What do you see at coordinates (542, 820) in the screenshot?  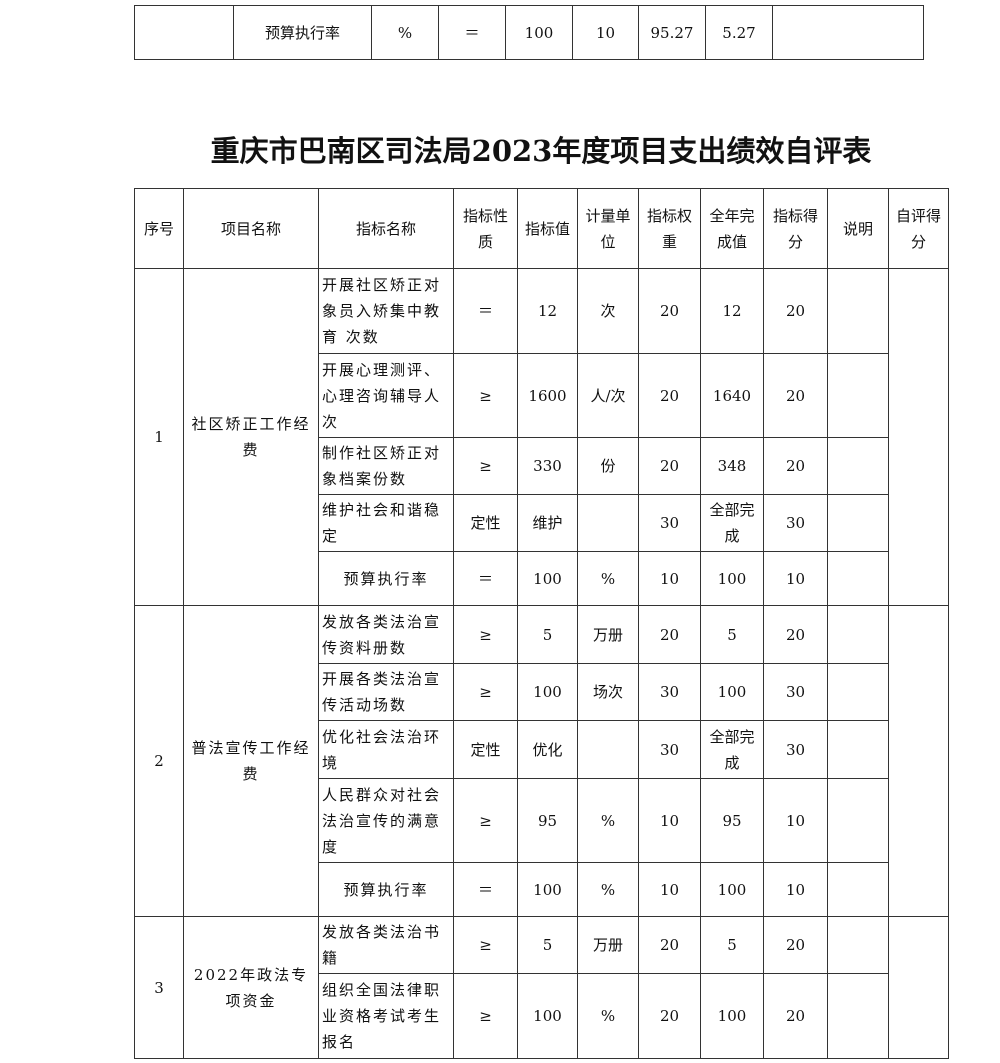 I see `table-row: 人民群众对社会法治宣传的满意度 ≥95% 10 95 10` at bounding box center [542, 820].